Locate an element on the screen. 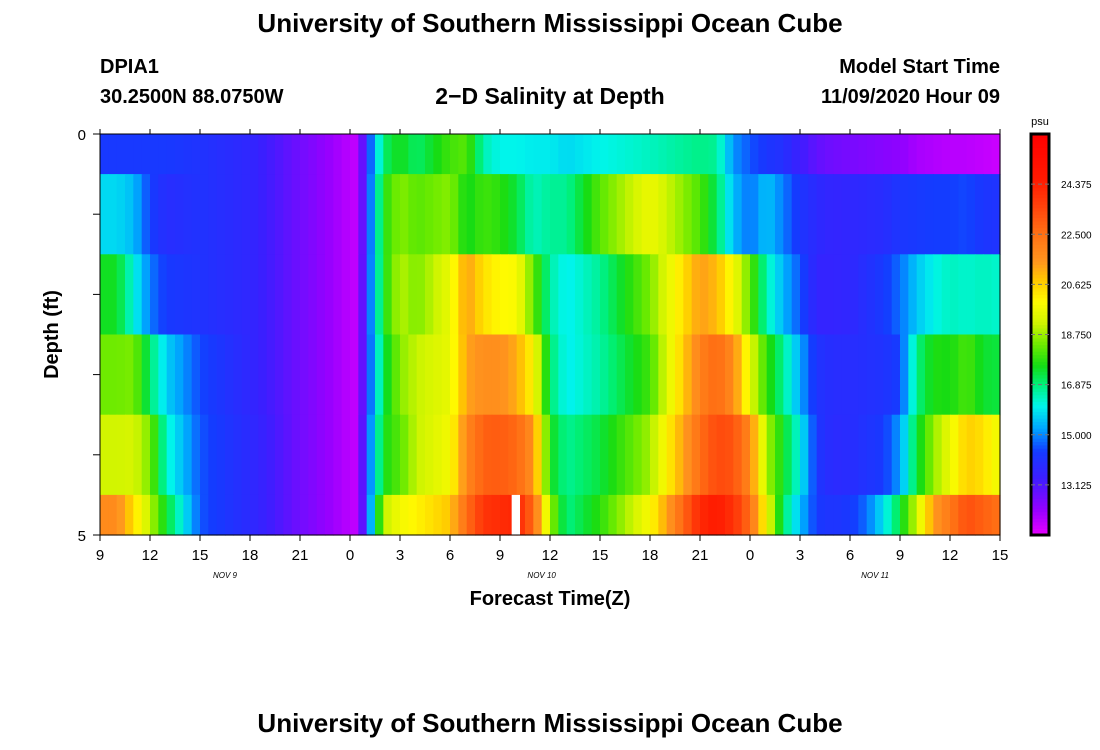  colorbar-unit: psu is located at coordinates (1040, 122).